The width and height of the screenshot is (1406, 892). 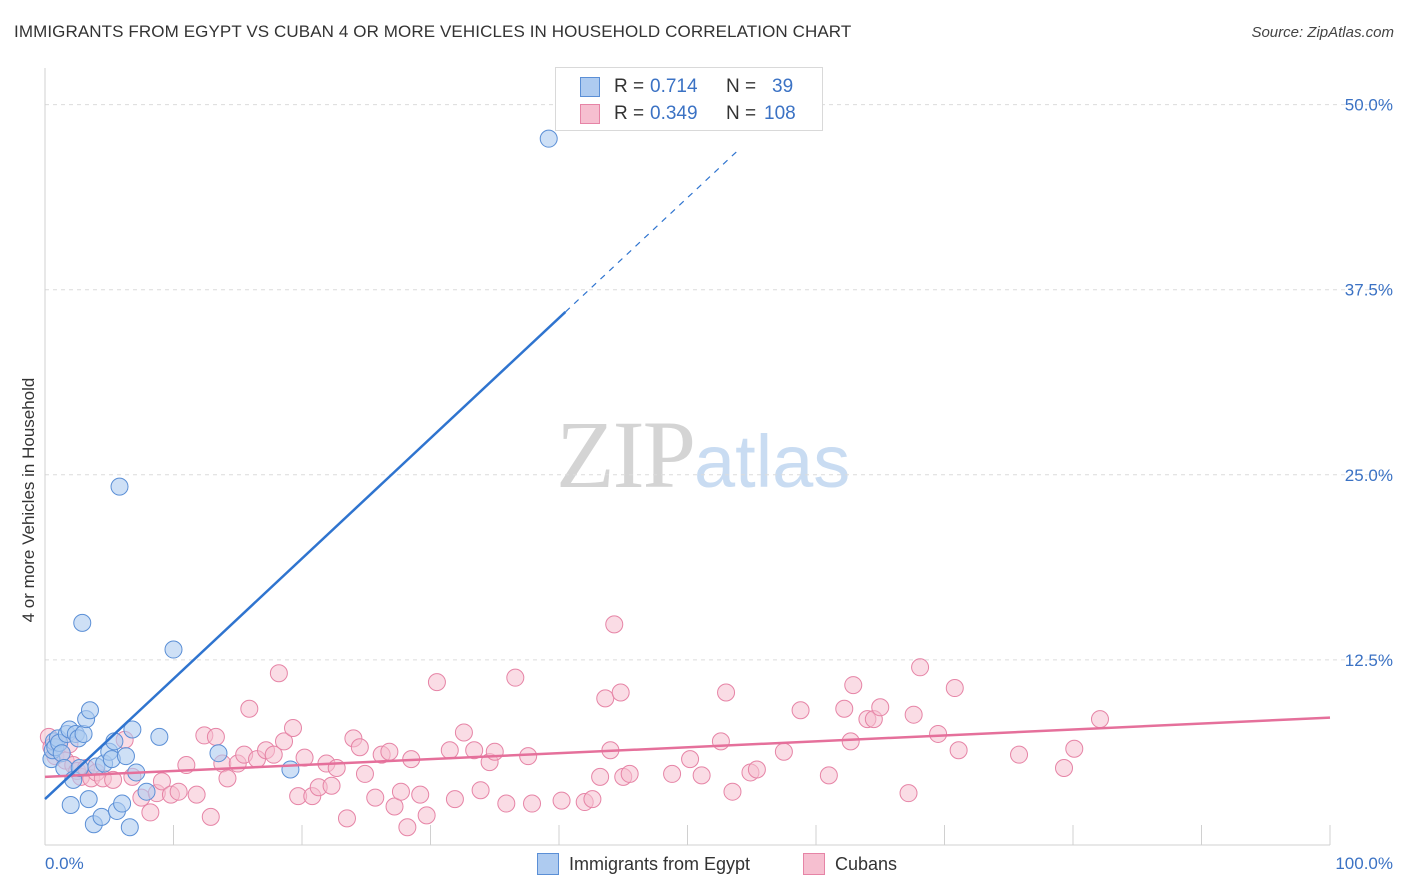 I want to click on legend-swatch-egypt, so click(x=590, y=87).